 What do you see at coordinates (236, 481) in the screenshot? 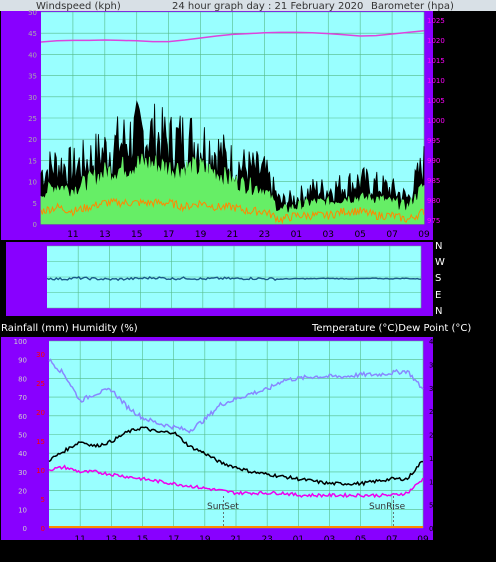
I see `series-dew-point` at bounding box center [236, 481].